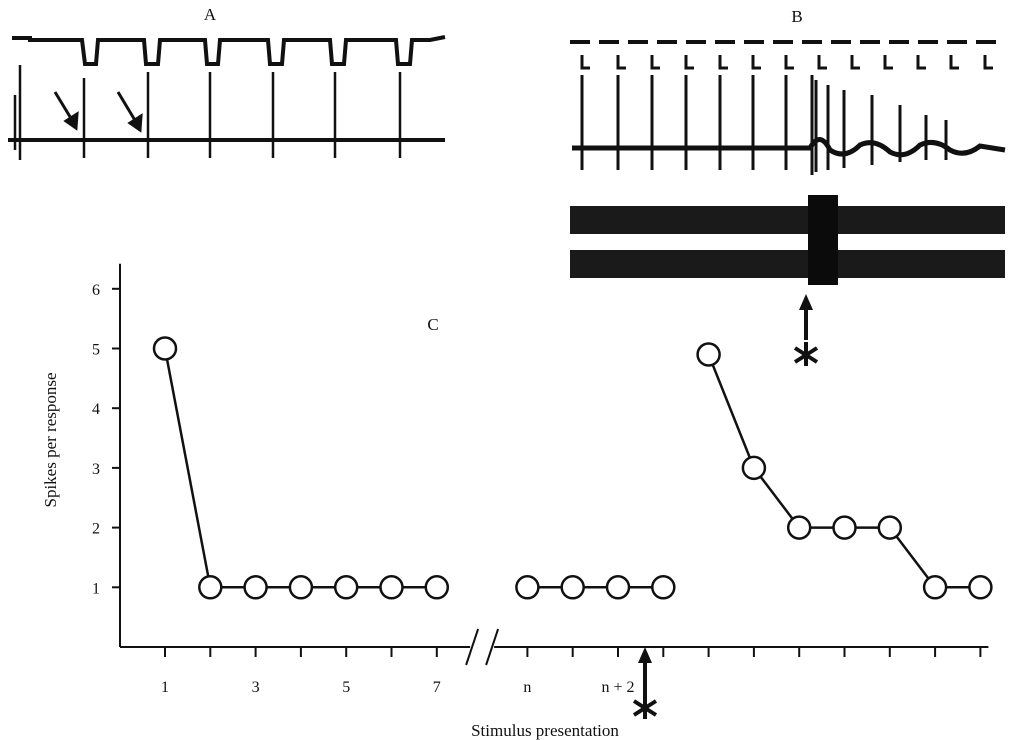  What do you see at coordinates (527, 687) in the screenshot?
I see `x-tick-label: n` at bounding box center [527, 687].